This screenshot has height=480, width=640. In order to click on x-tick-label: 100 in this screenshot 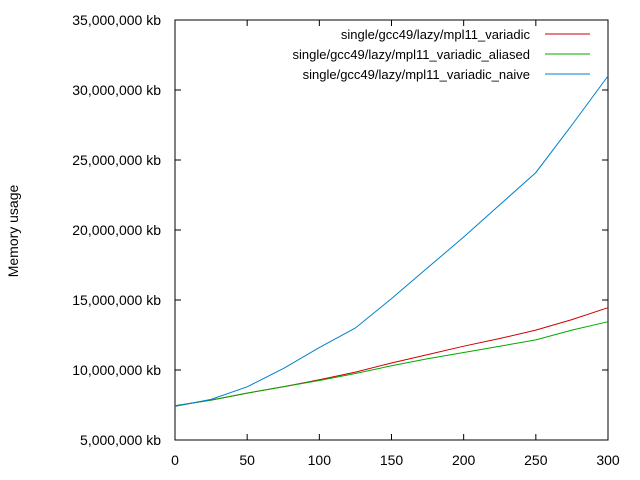, I will do `click(320, 460)`.